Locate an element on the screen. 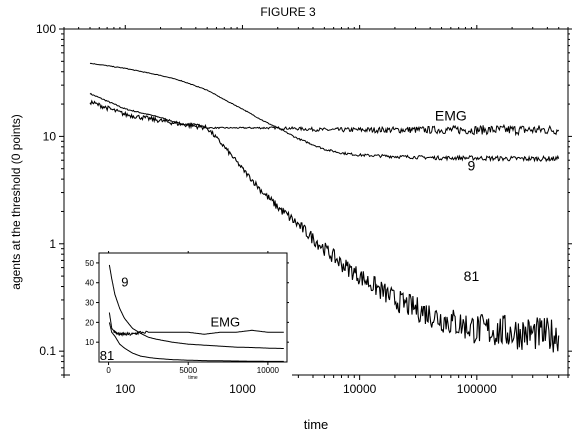  series-line-emg is located at coordinates (324, 114).